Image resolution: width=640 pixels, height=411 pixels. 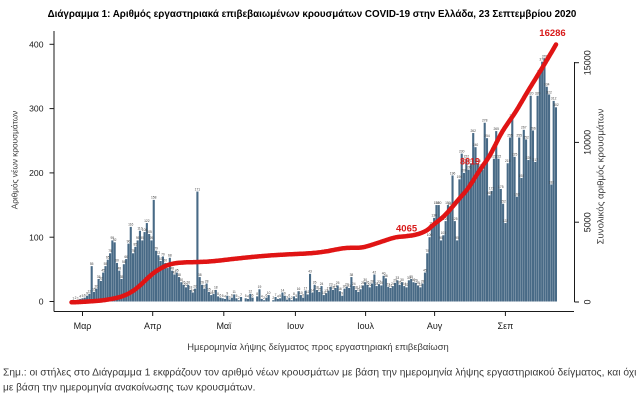 I want to click on svg-text: 10000, so click(x=588, y=142).